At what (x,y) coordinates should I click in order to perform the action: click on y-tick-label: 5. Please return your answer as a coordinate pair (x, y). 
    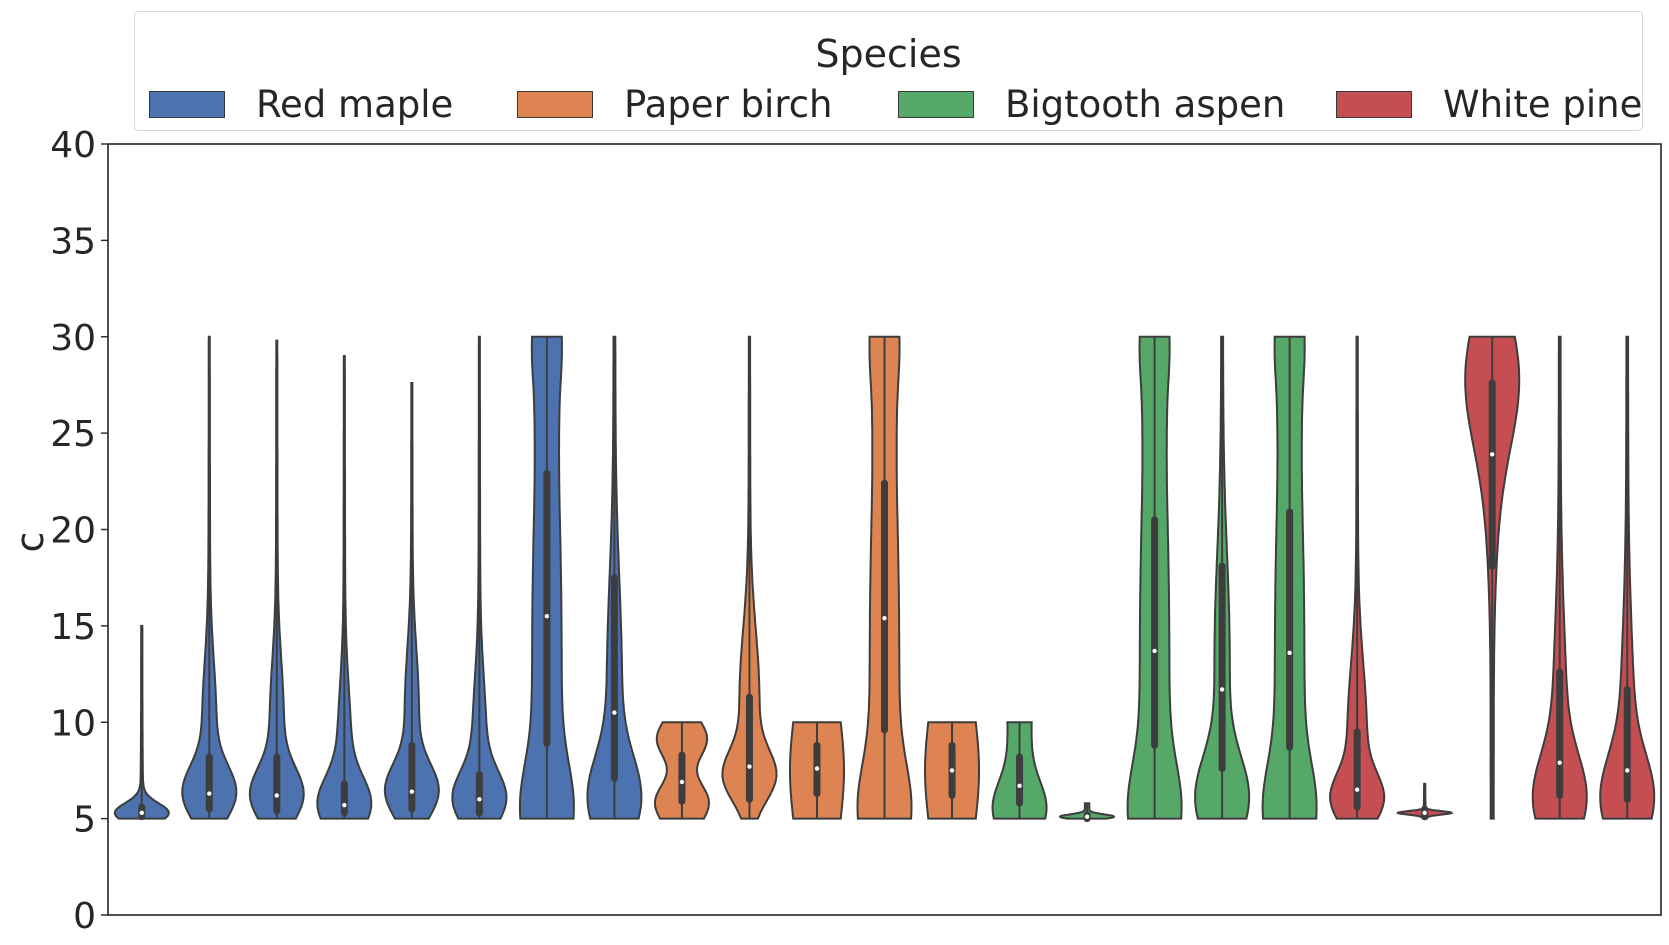
    Looking at the image, I should click on (84, 820).